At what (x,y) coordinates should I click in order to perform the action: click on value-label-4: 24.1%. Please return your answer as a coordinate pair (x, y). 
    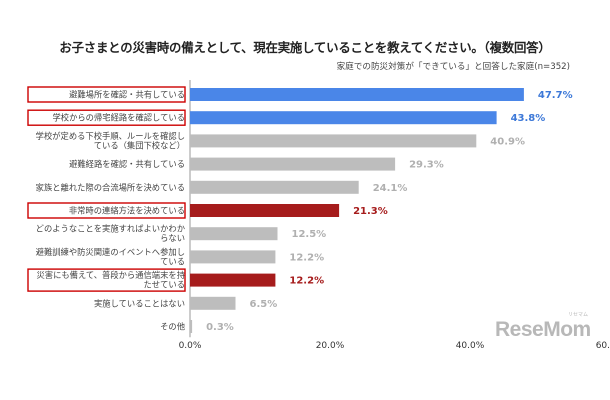
    Looking at the image, I should click on (390, 188).